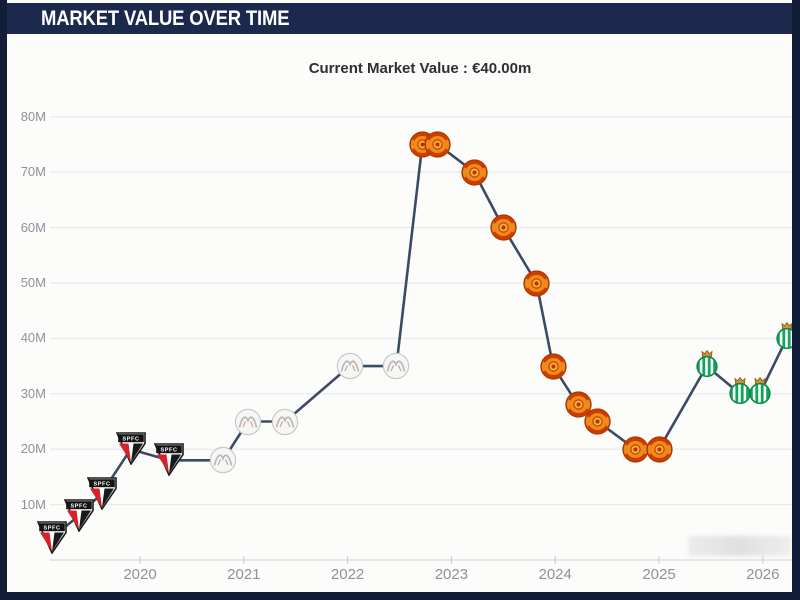 The image size is (800, 600). I want to click on watermark, so click(740, 546).